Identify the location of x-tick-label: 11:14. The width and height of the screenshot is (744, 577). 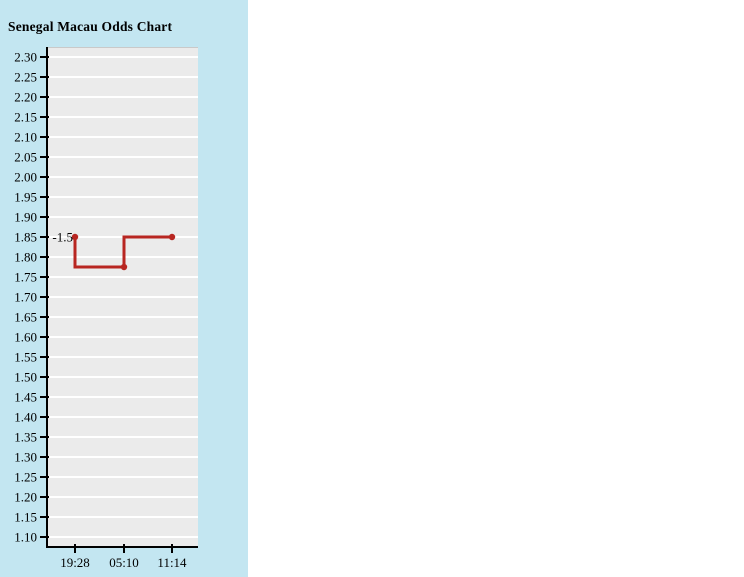
(172, 562).